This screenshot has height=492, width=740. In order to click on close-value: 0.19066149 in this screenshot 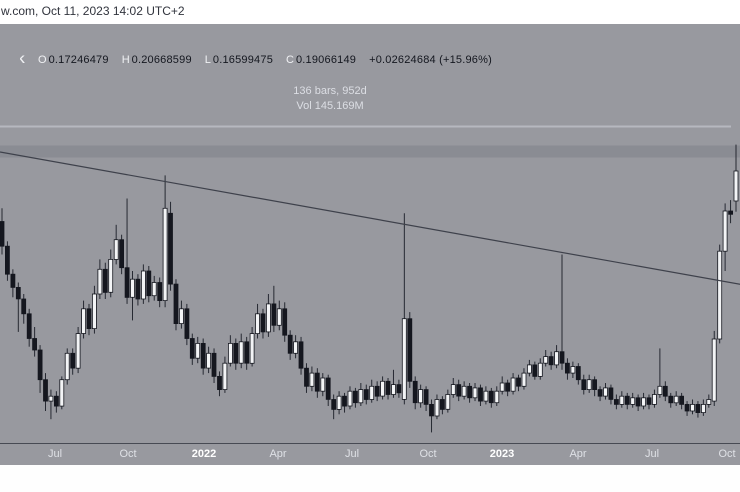, I will do `click(326, 60)`.